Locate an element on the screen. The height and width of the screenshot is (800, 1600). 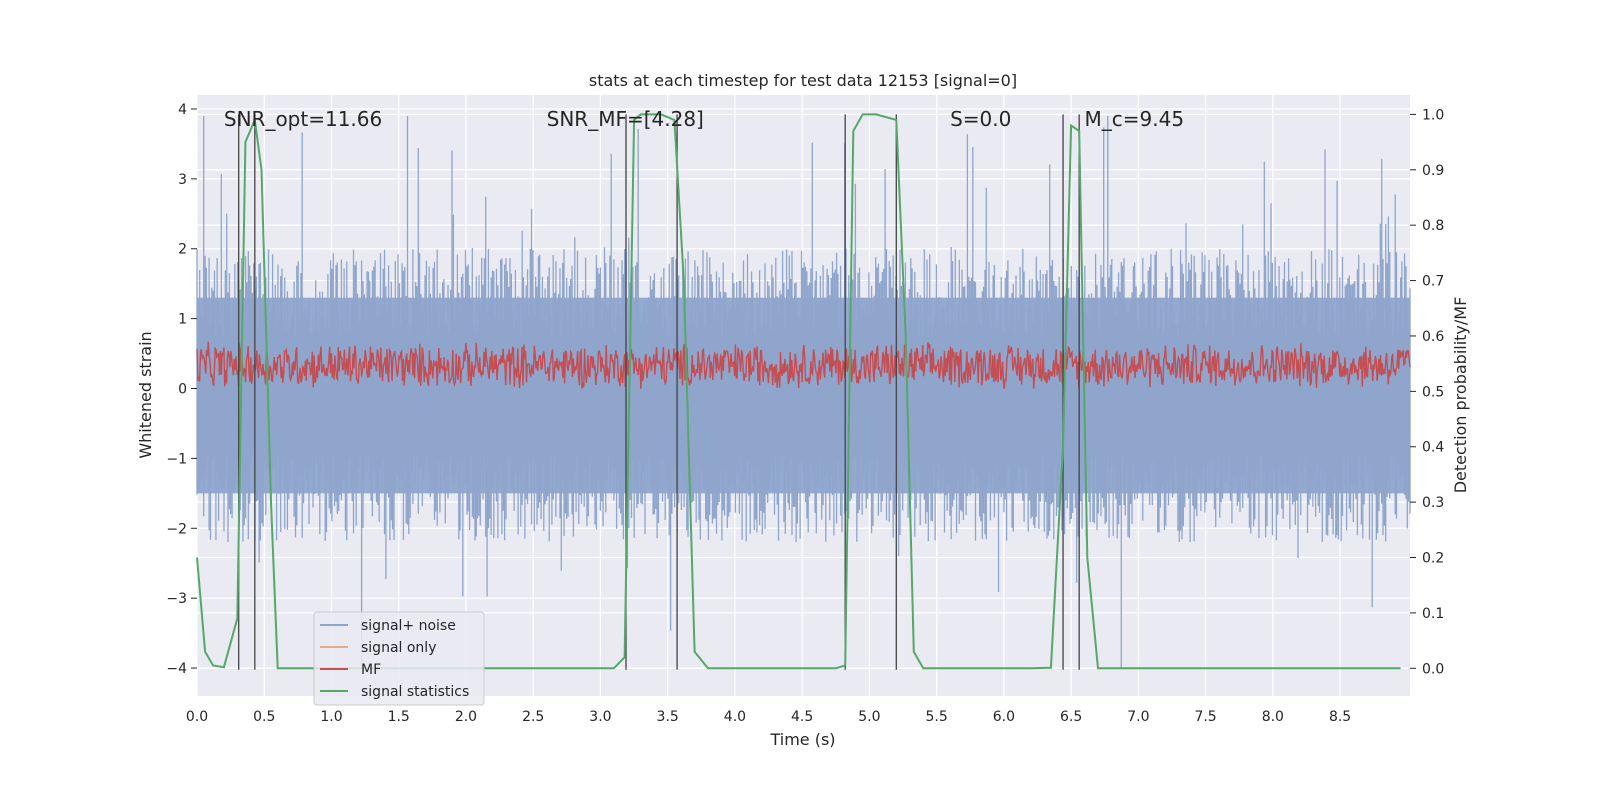
x-tick-label: 6.0 is located at coordinates (1004, 717).